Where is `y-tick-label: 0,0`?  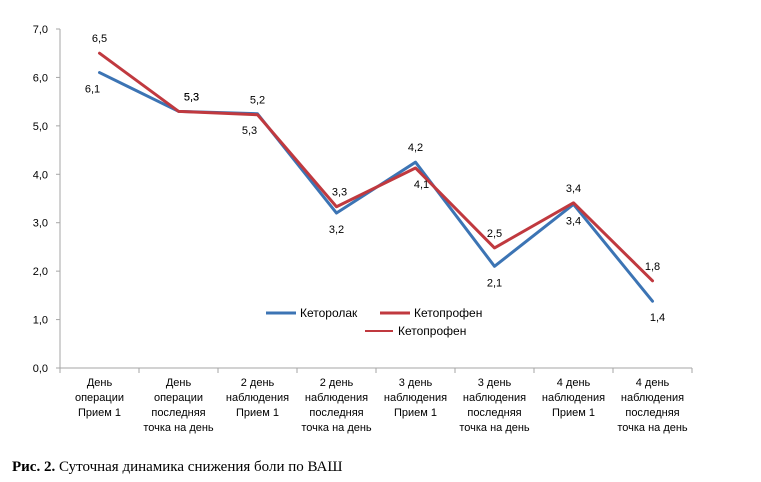 y-tick-label: 0,0 is located at coordinates (40, 369).